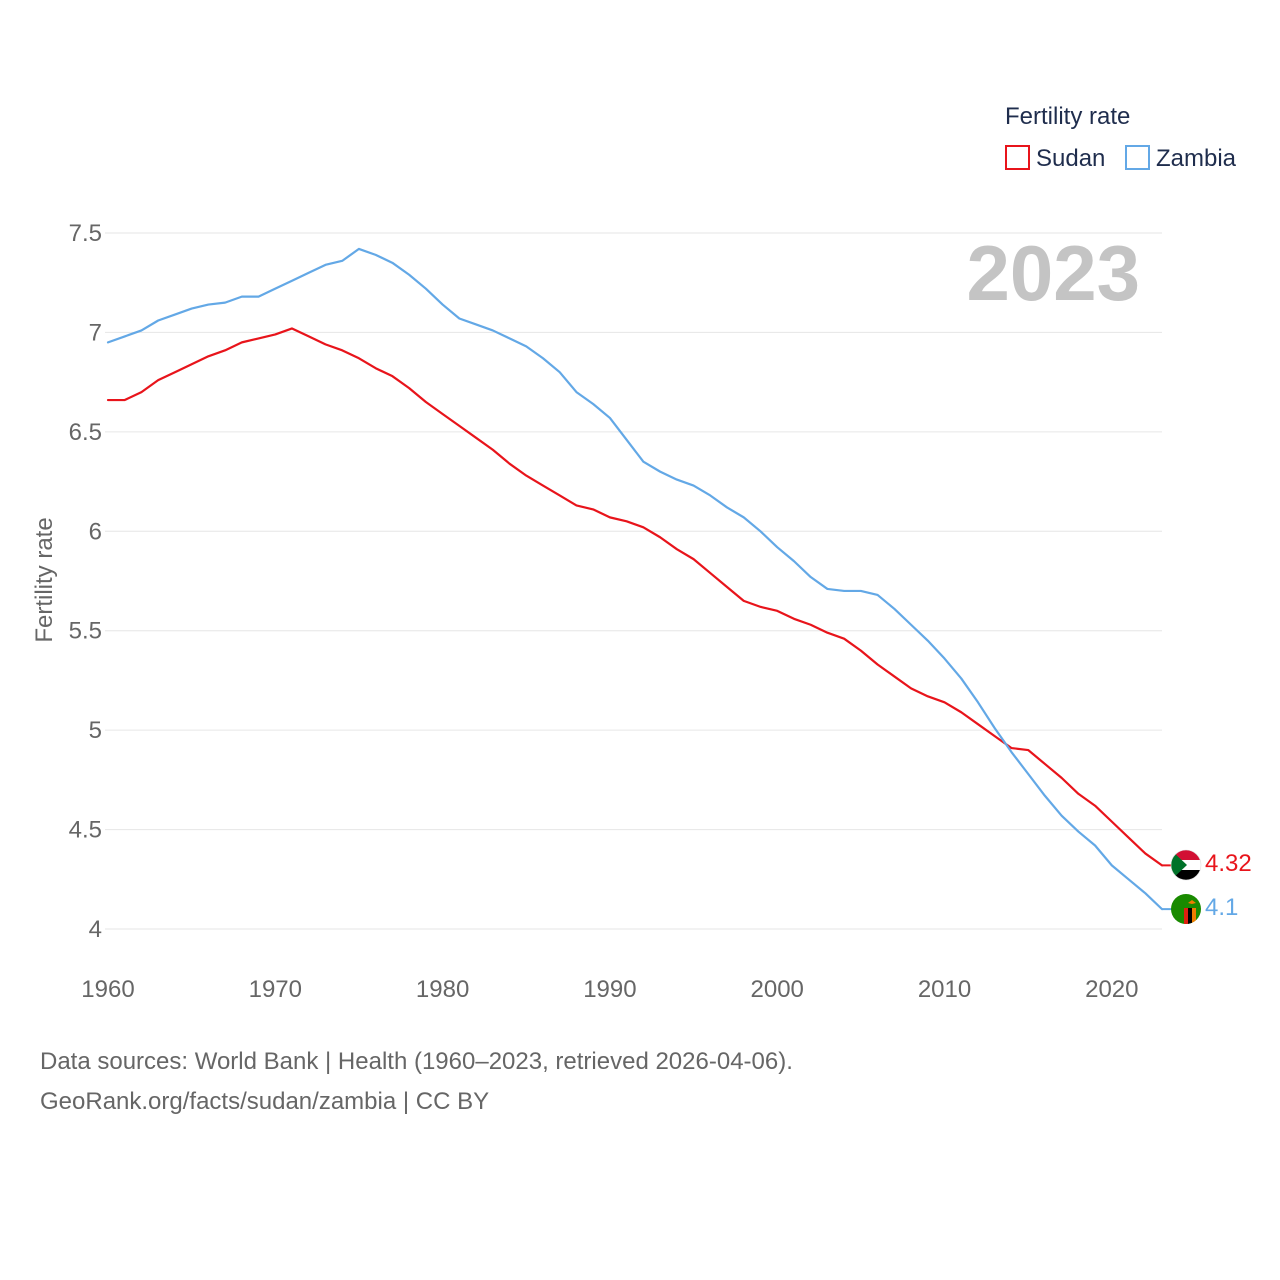 This screenshot has height=1280, width=1280. Describe the element at coordinates (95, 531) in the screenshot. I see `y-tick-label: 6` at that location.